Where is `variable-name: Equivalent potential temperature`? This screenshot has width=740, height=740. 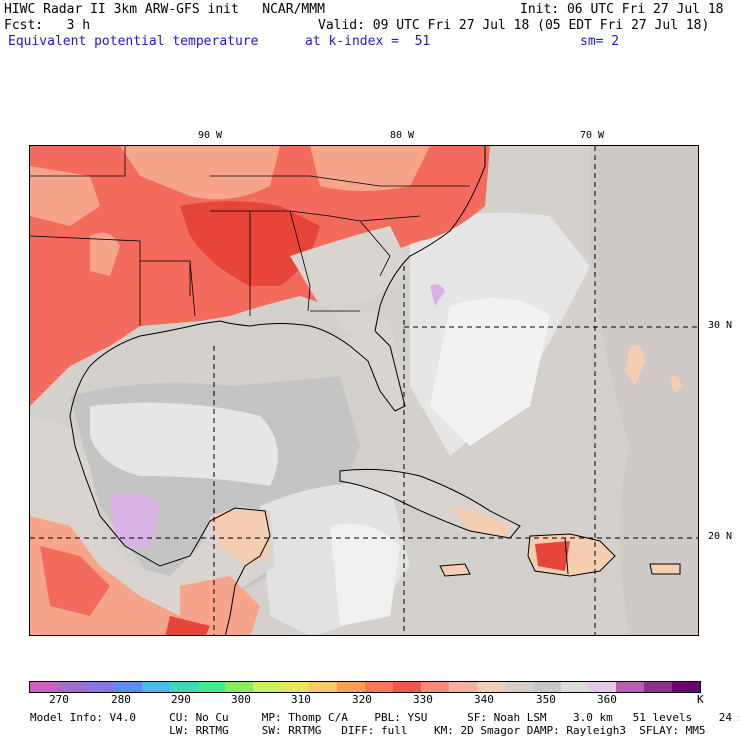
variable-name: Equivalent potential temperature is located at coordinates (133, 41).